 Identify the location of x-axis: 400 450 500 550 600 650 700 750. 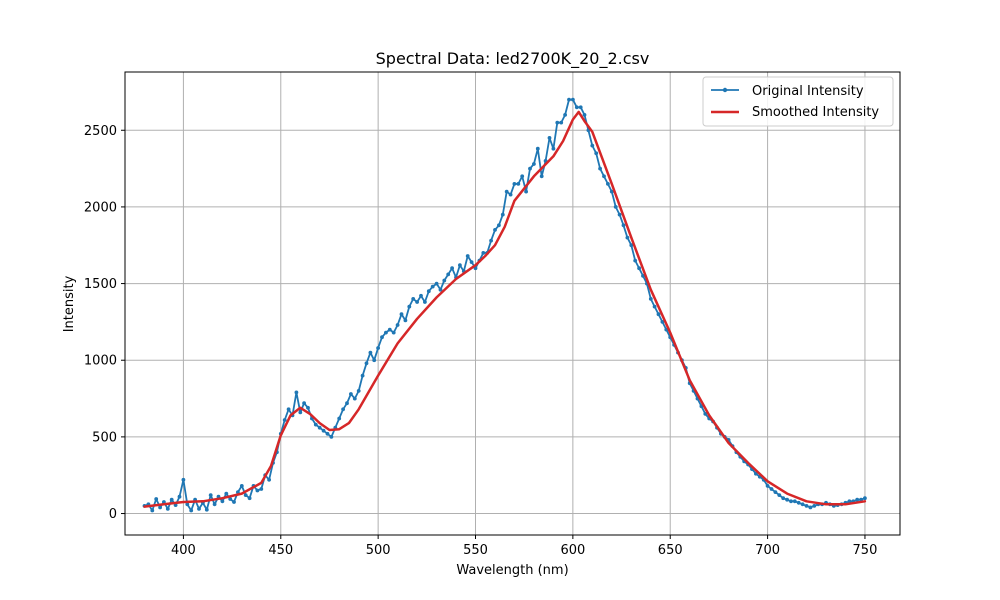
(524, 546).